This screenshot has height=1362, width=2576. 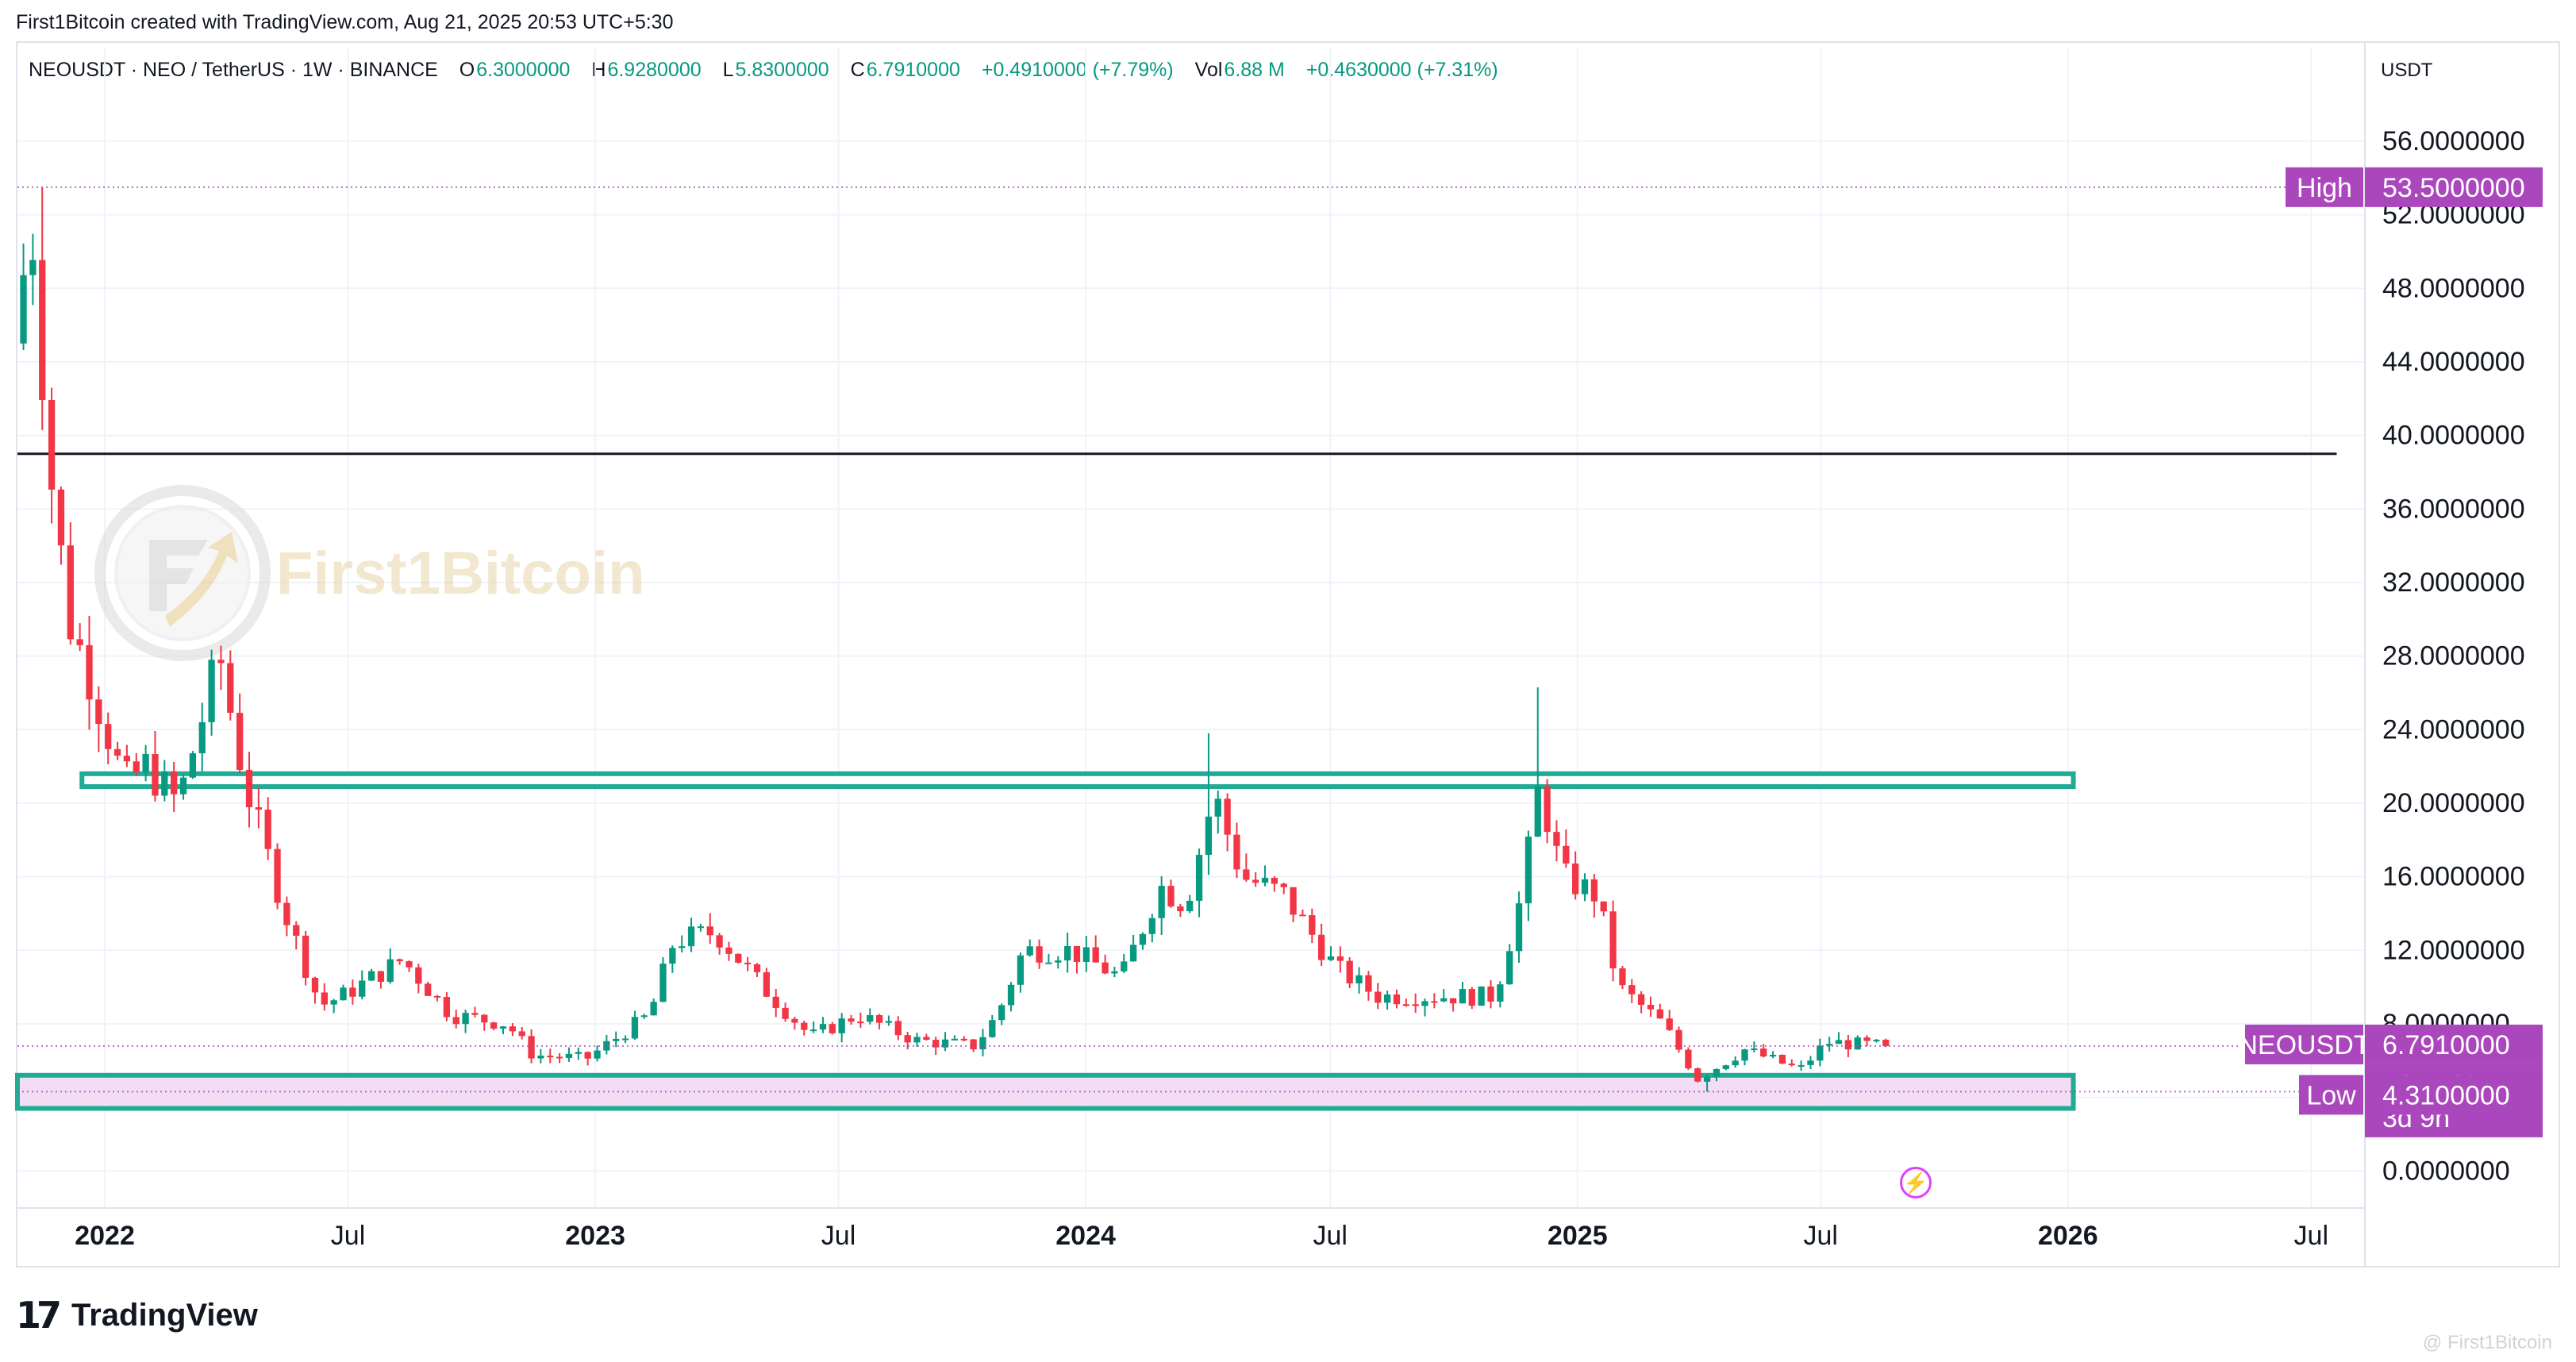 What do you see at coordinates (2421, 1095) in the screenshot?
I see `low-price-label: Low 4.3100000` at bounding box center [2421, 1095].